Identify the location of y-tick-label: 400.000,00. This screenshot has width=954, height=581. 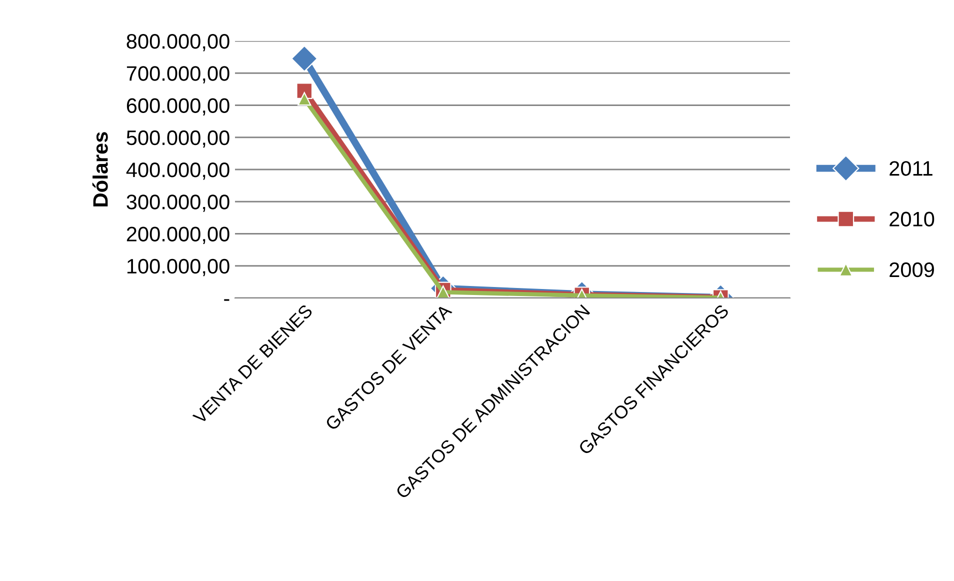
(178, 171).